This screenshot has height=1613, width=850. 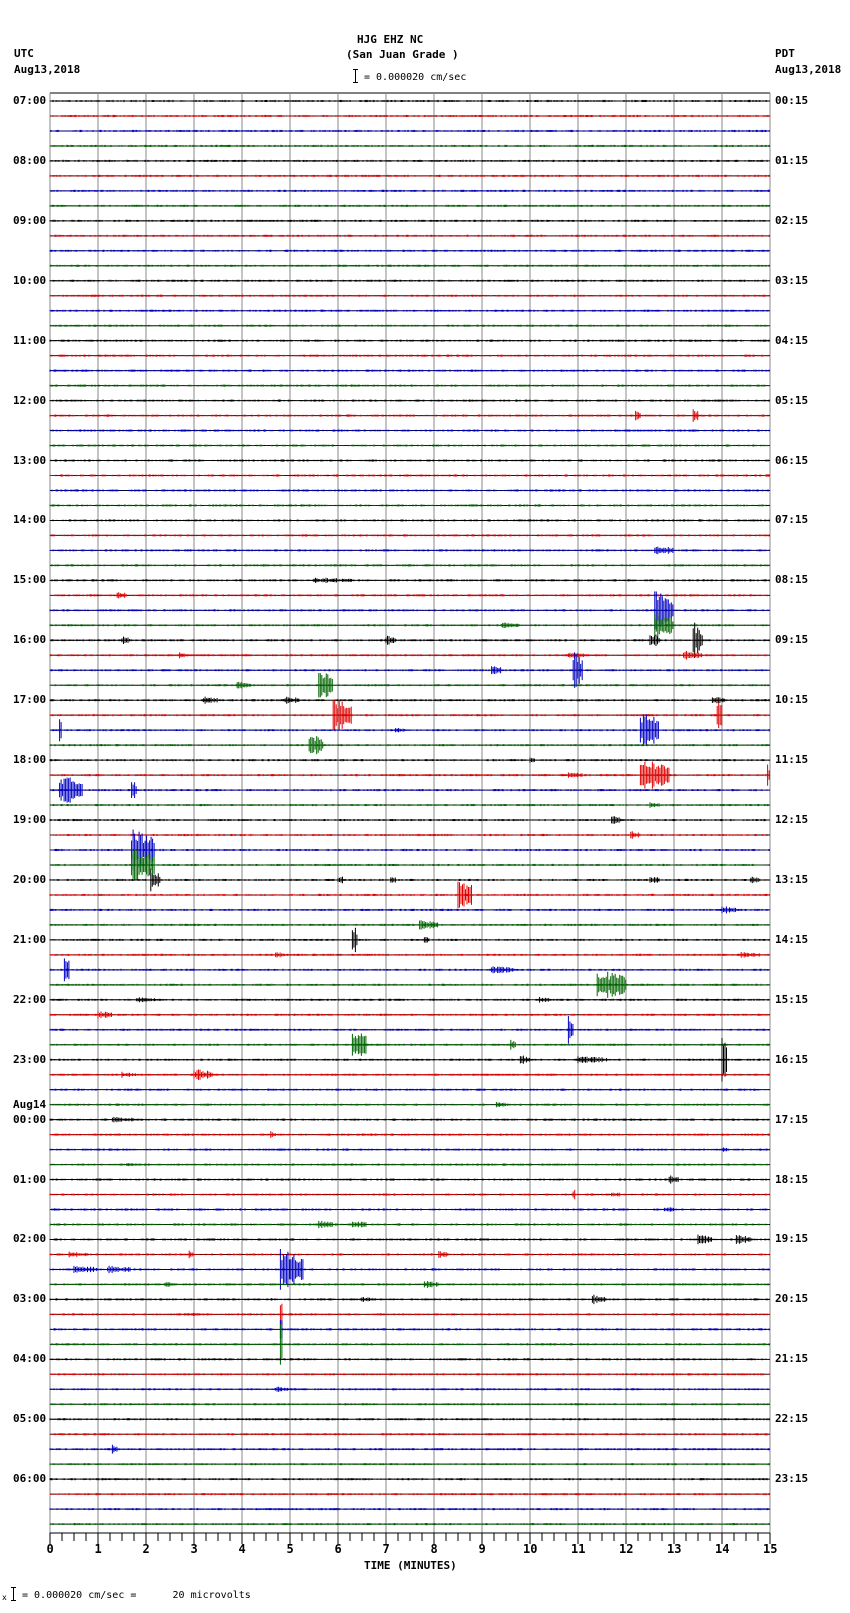 What do you see at coordinates (146, 1549) in the screenshot?
I see `x-tick-label: 2` at bounding box center [146, 1549].